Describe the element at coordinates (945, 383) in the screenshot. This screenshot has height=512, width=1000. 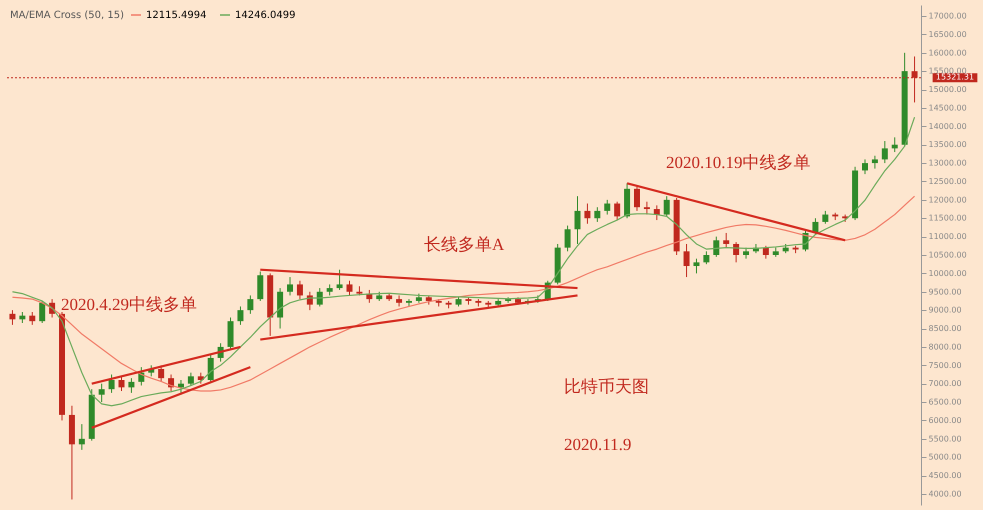
I see `y-tick-label: 7000.00` at that location.